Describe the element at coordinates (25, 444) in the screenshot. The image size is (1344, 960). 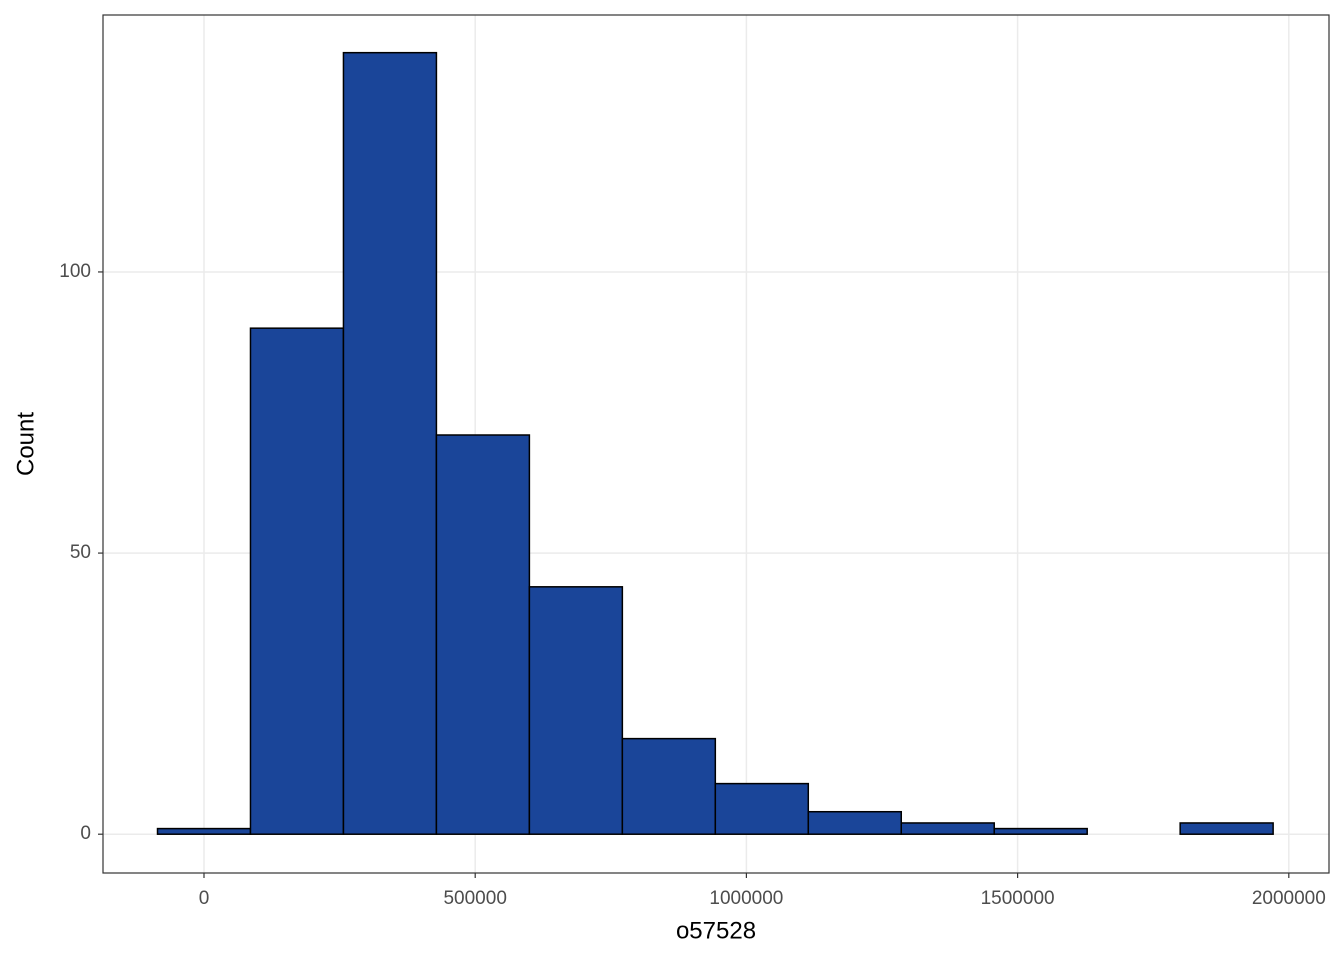
I see `y-axis-title: Count` at that location.